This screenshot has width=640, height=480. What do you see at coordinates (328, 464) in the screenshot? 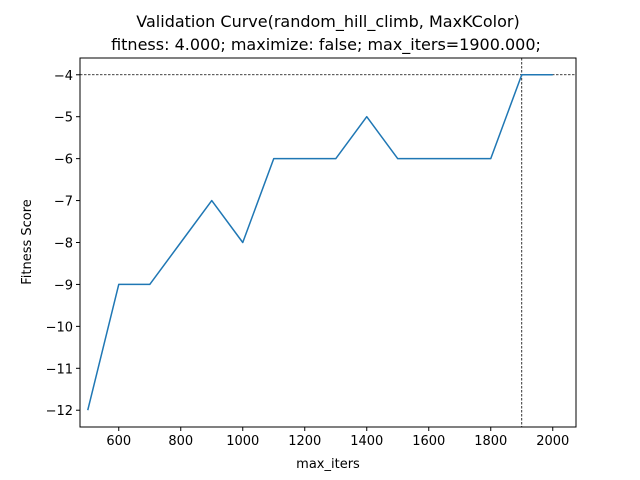
I see `x-axis-label: max_iters` at bounding box center [328, 464].